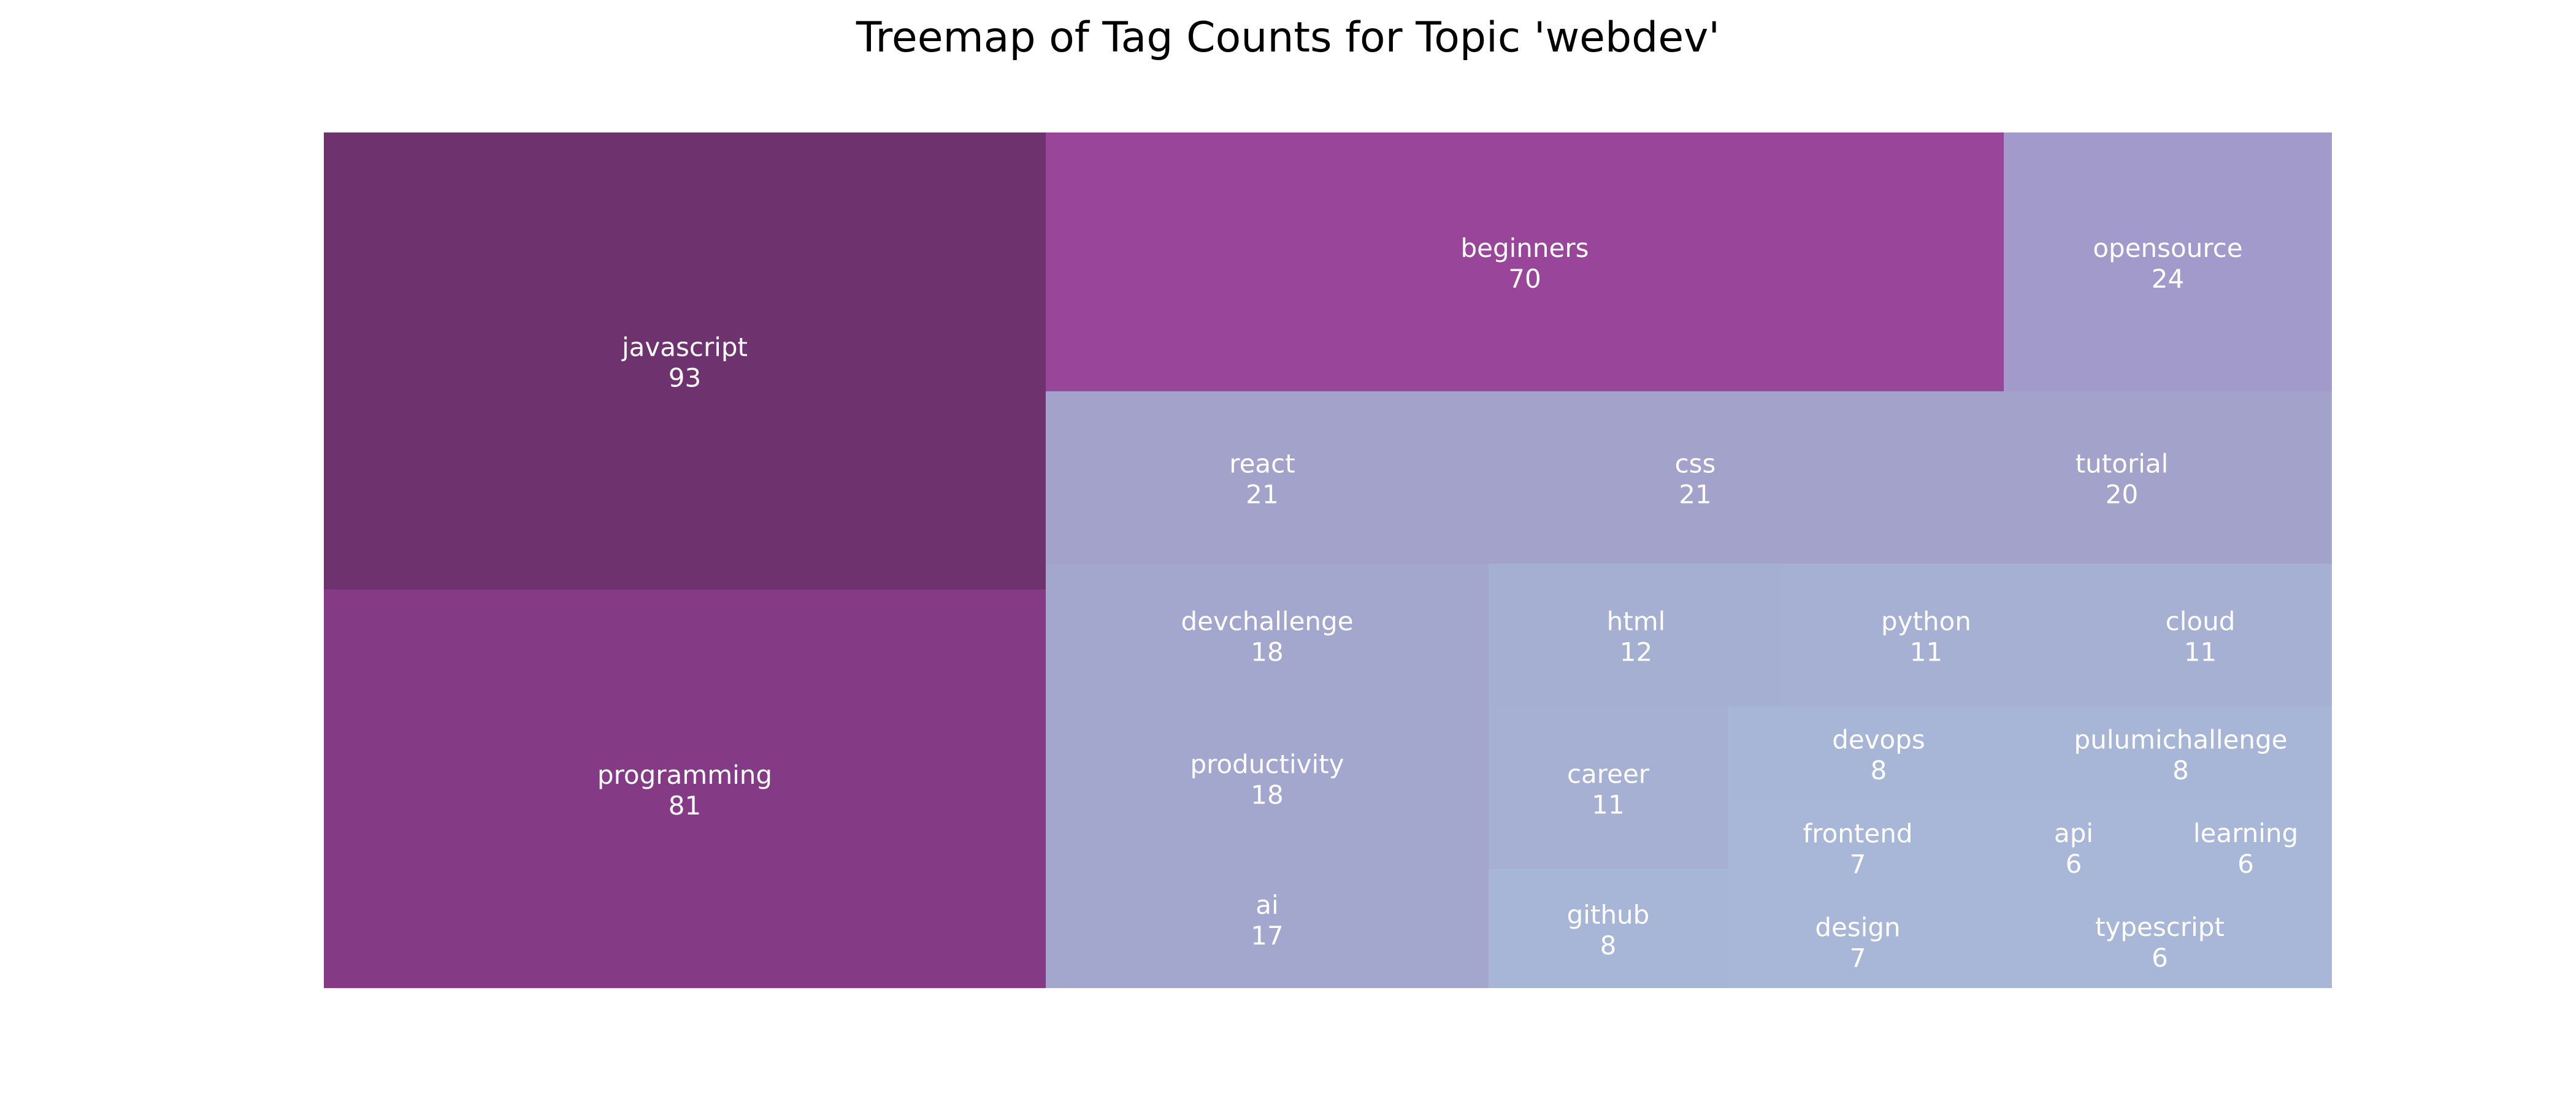 This screenshot has height=1104, width=2576. What do you see at coordinates (684, 347) in the screenshot?
I see `treemap-tile-label: javascript` at bounding box center [684, 347].